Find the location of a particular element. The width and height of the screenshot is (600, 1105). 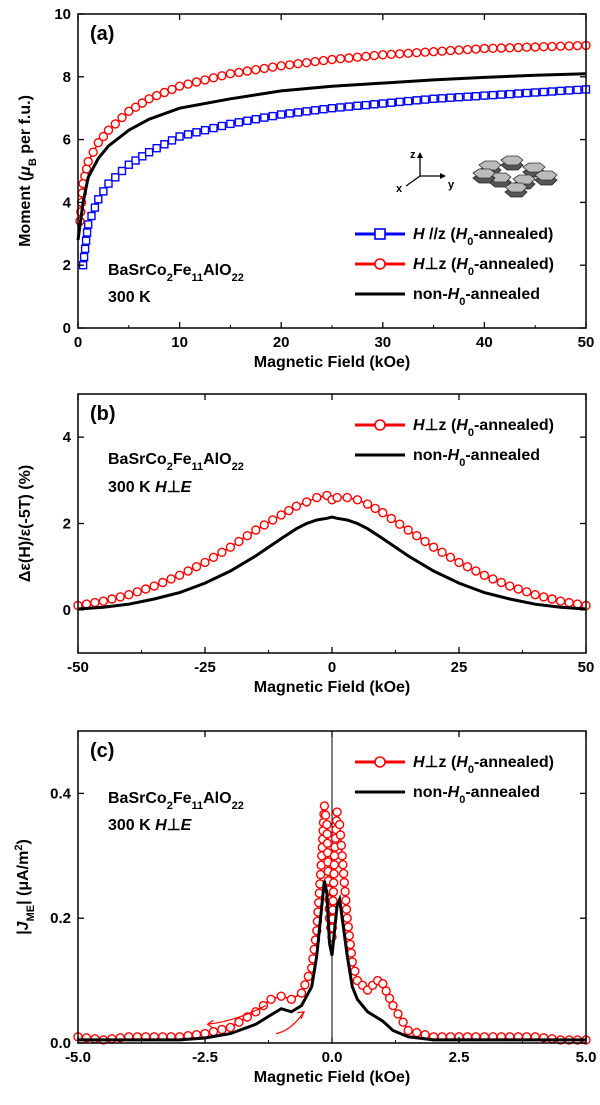

annotation-line-part: 22 is located at coordinates (238, 467).